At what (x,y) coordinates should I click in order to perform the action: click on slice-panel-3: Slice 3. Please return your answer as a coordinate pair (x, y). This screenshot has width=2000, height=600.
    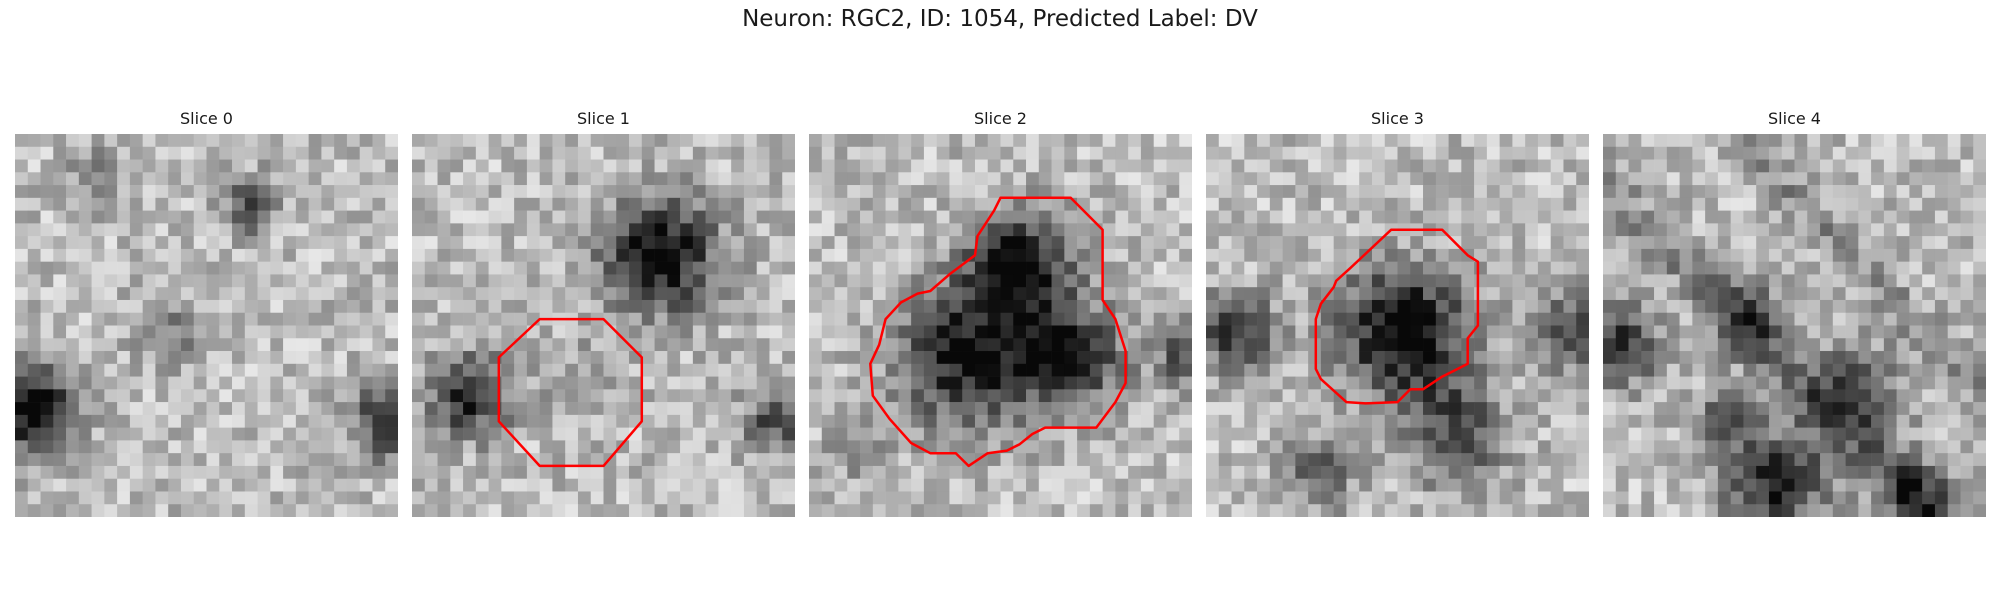
    Looking at the image, I should click on (1397, 312).